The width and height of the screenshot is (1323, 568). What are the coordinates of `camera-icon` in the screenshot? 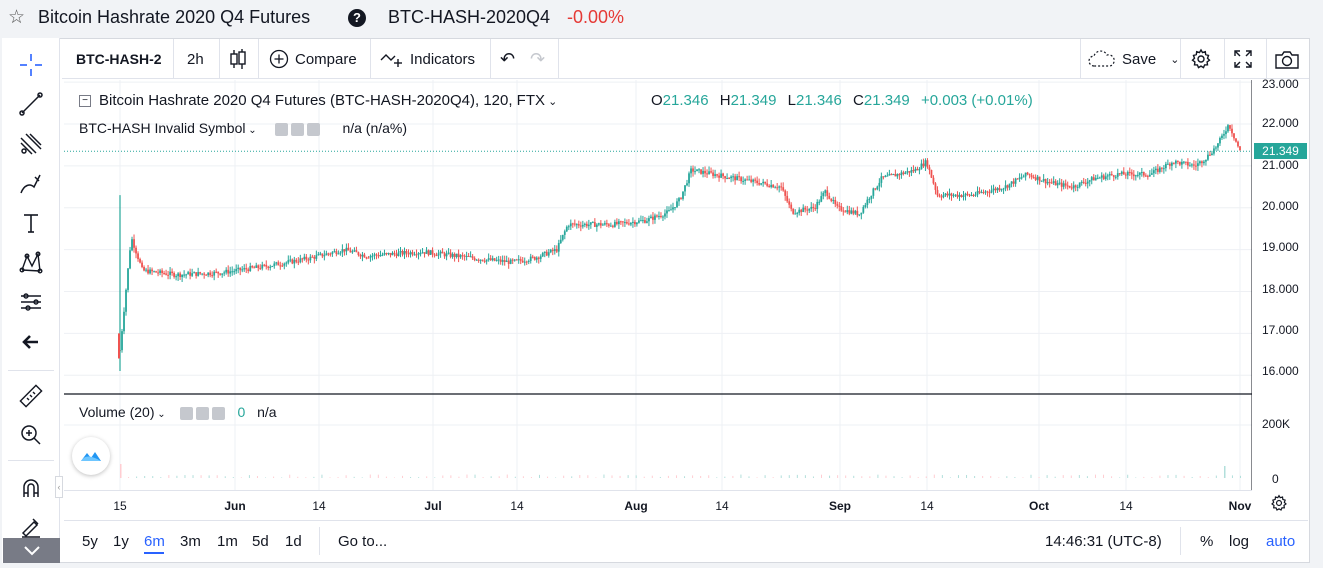 It's located at (1287, 59).